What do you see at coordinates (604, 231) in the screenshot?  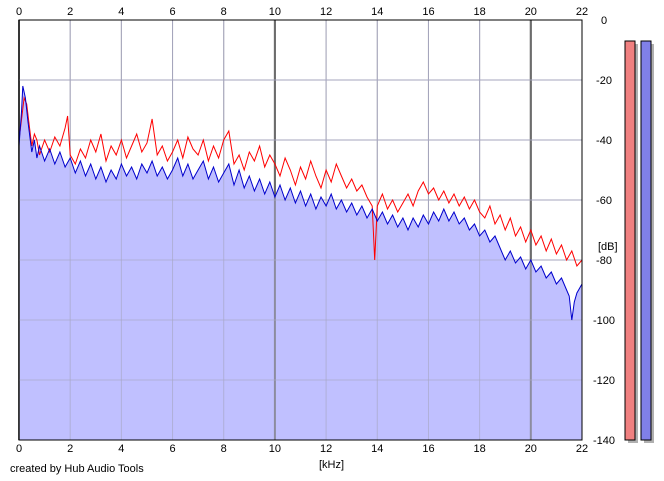 I see `y-axis-ticks: 0 -20 -40 -60 -80 -100 -120 -140` at bounding box center [604, 231].